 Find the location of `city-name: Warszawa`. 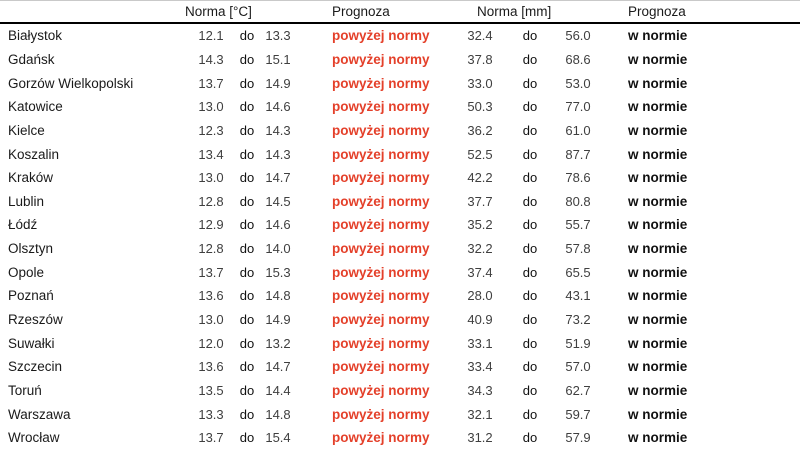

city-name: Warszawa is located at coordinates (39, 414).